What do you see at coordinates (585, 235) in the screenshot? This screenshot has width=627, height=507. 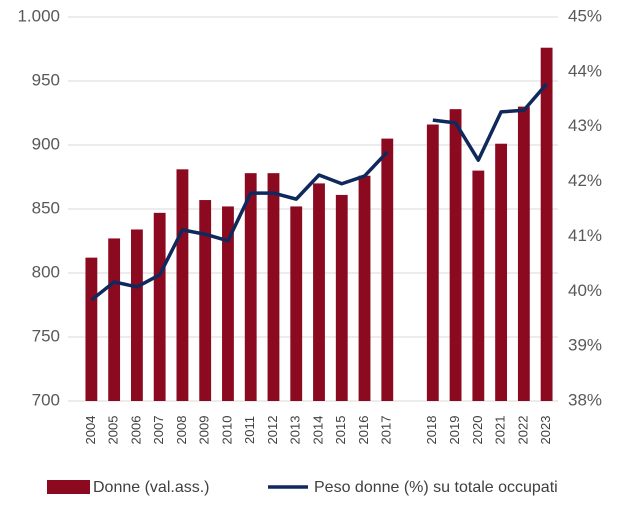 I see `y2-tick-label: 41%` at bounding box center [585, 235].